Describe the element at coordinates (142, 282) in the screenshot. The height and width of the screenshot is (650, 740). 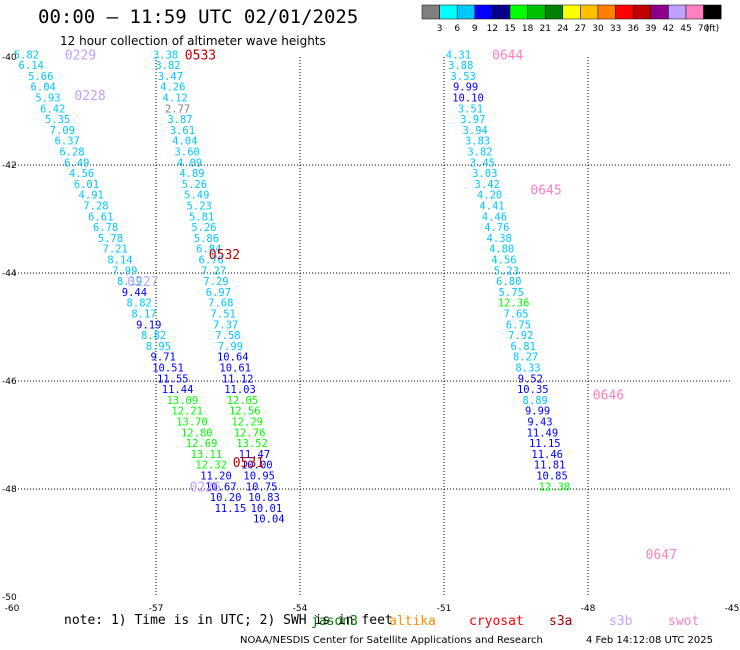
I see `time-label: 0227` at that location.